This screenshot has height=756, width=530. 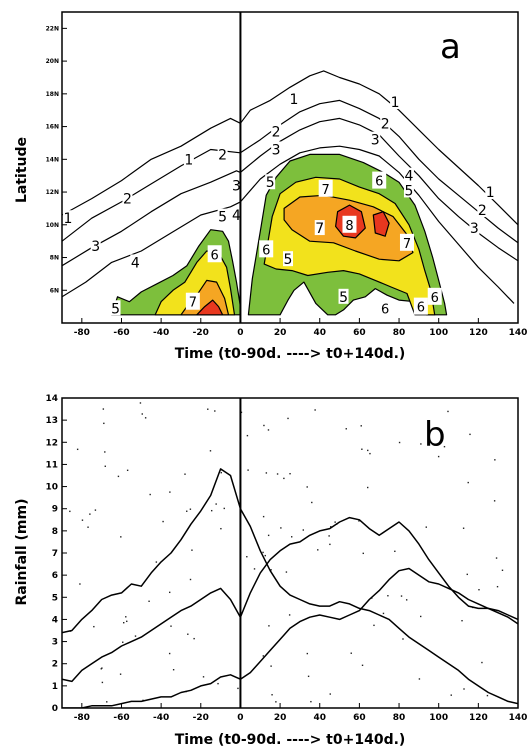 I want to click on y-tick-label-b: 1, so click(x=55, y=687).